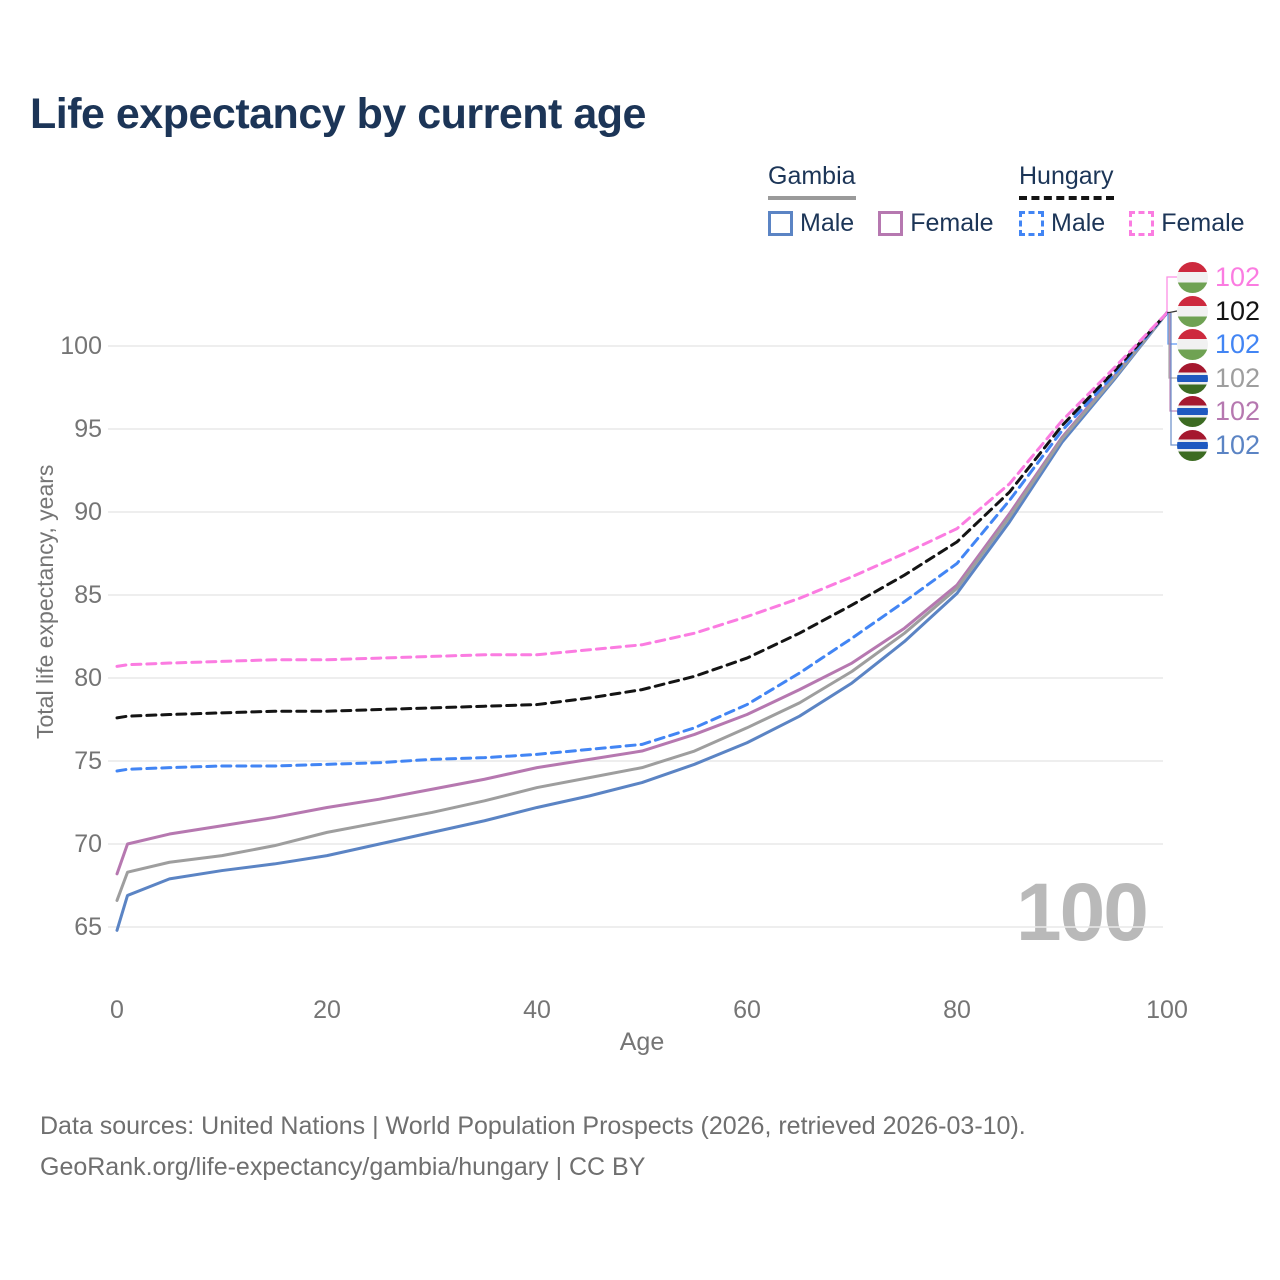  Describe the element at coordinates (1031, 223) in the screenshot. I see `hungary-male-line-swatch-icon` at that location.